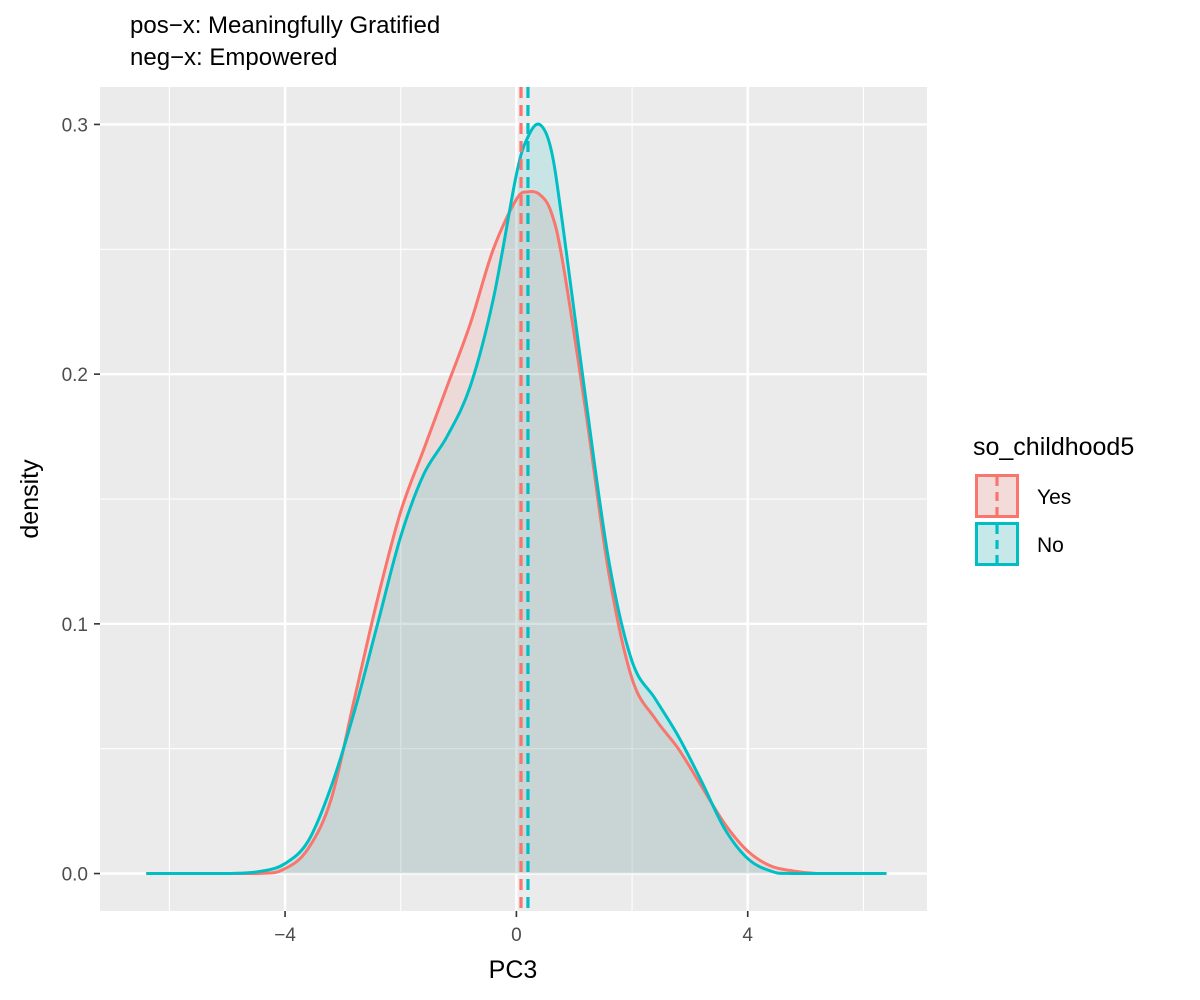 The image size is (1200, 1000). I want to click on y-axis-title: density, so click(30, 499).